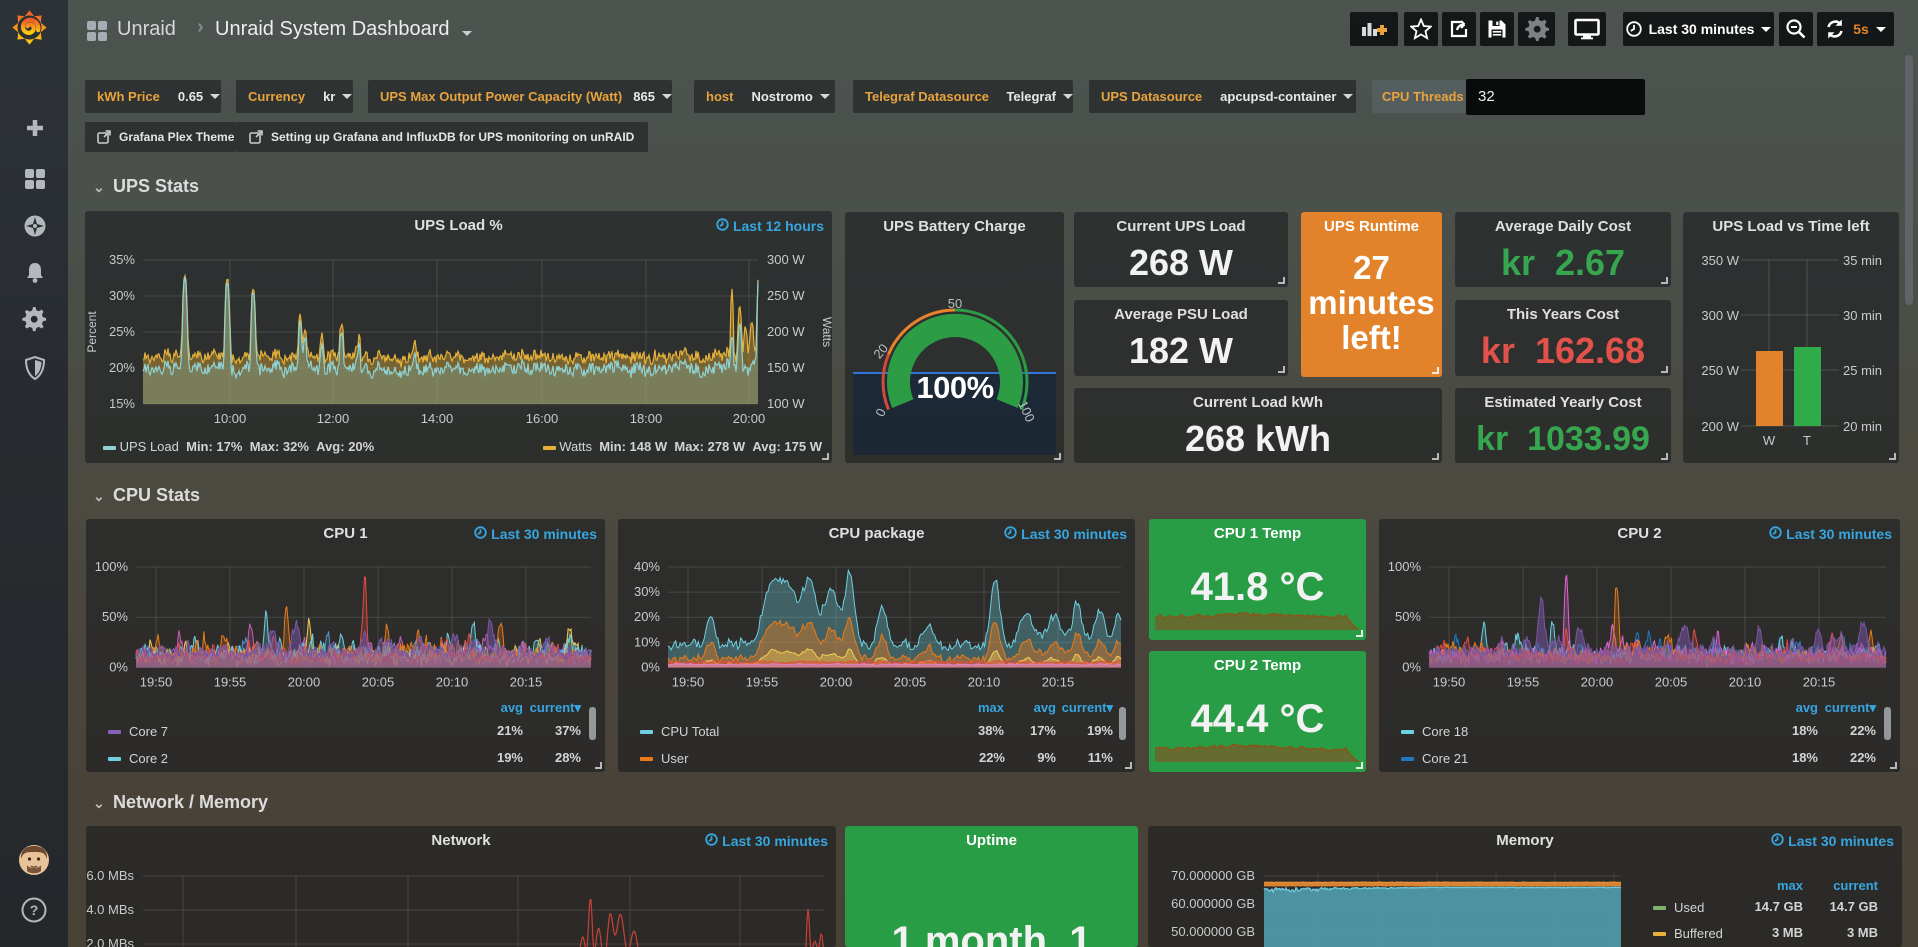 The height and width of the screenshot is (947, 1918). Describe the element at coordinates (92, 332) in the screenshot. I see `svg-text: Percent` at that location.